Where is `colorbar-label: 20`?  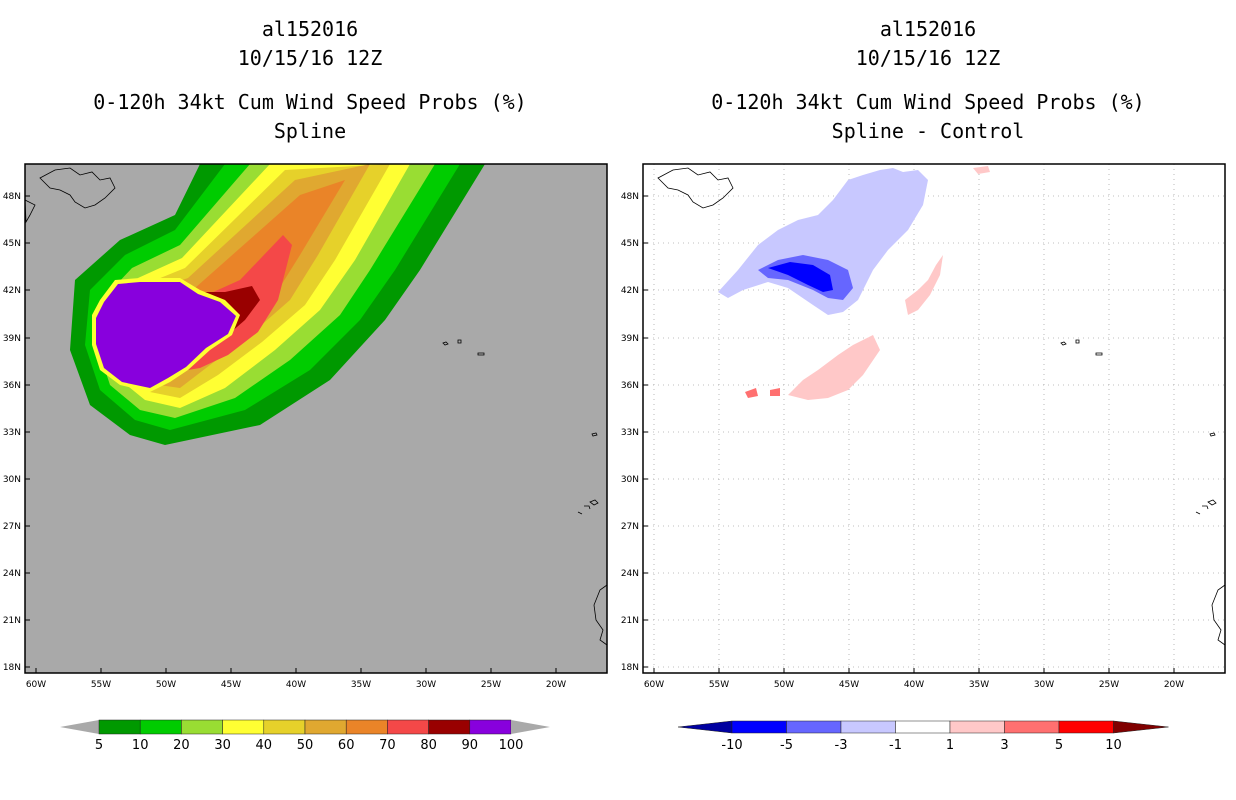 colorbar-label: 20 is located at coordinates (181, 745).